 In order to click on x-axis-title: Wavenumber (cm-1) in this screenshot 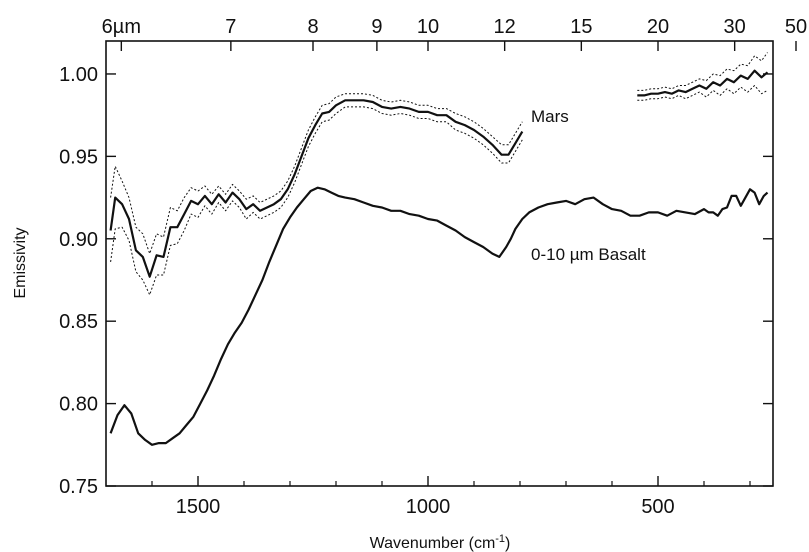, I will do `click(440, 542)`.